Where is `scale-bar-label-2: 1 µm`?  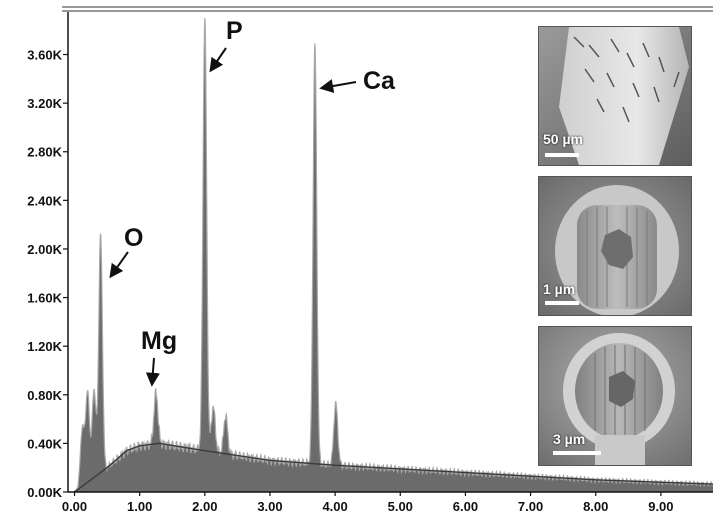 scale-bar-label-2: 1 µm is located at coordinates (559, 289).